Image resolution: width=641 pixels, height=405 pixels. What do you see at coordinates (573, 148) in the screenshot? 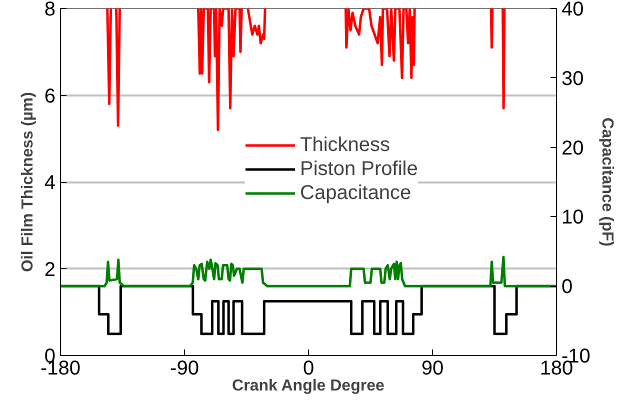
I see `y2-tick-label: 20` at bounding box center [573, 148].